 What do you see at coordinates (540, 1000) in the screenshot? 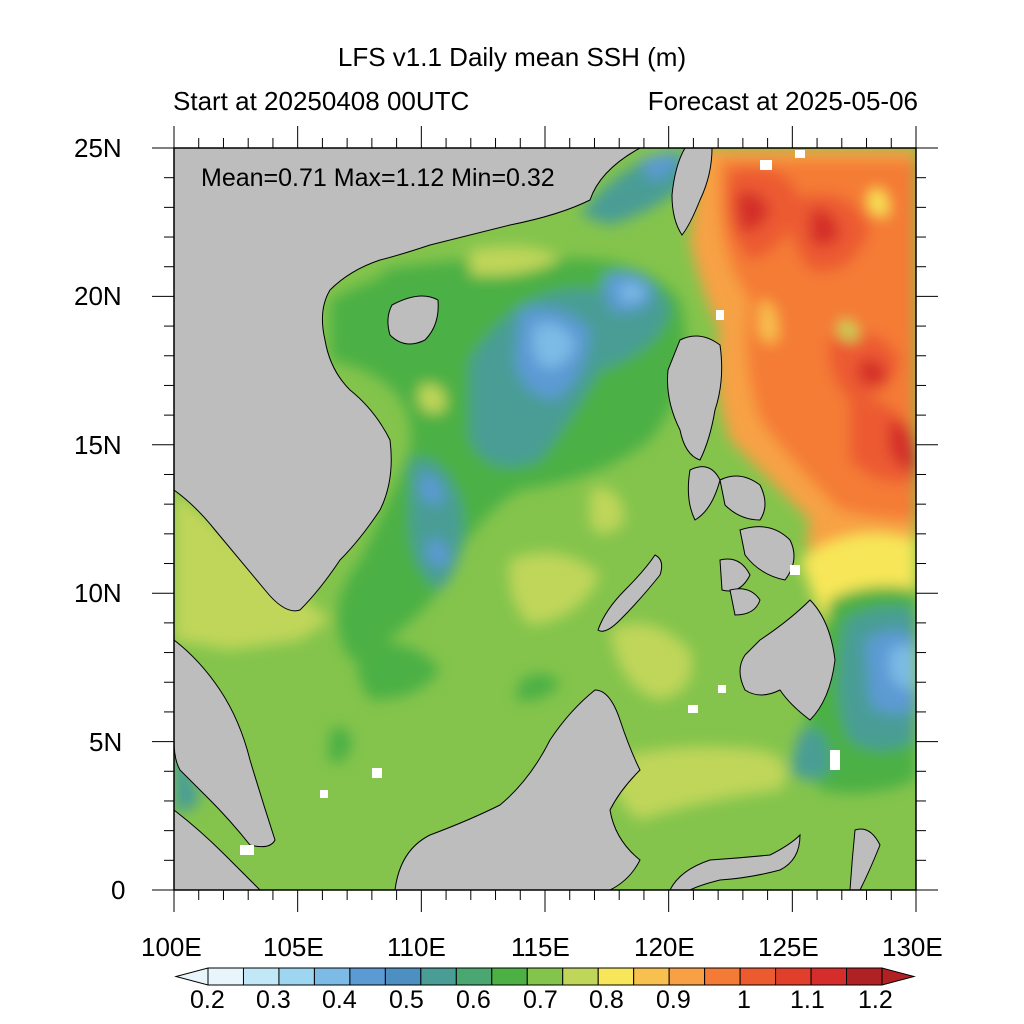
I see `colorbar-label: 0.7` at bounding box center [540, 1000].